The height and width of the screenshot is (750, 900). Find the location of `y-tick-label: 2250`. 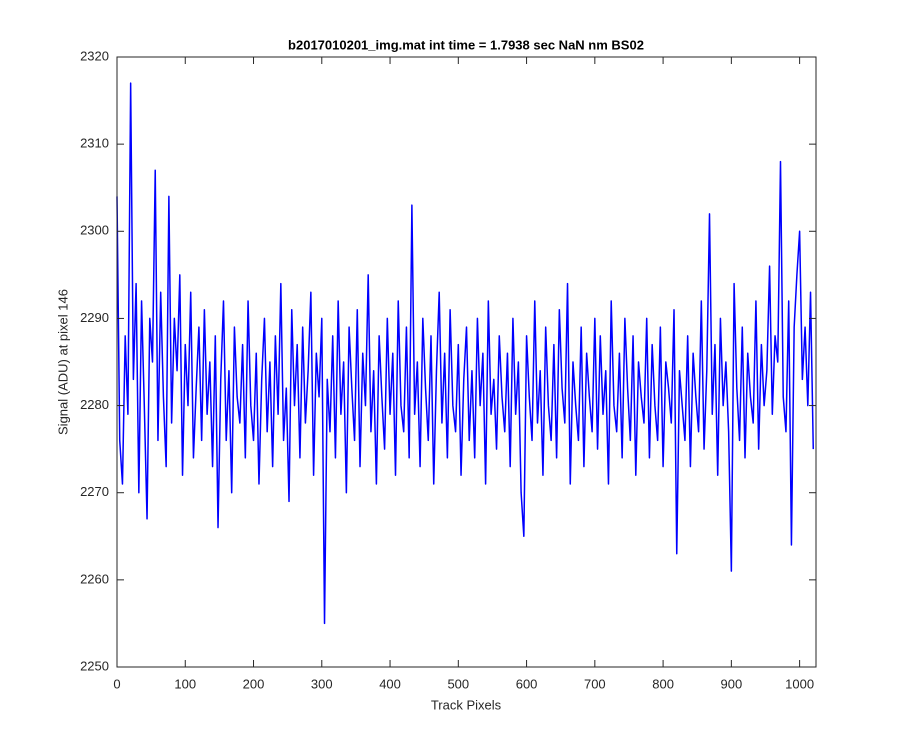

y-tick-label: 2250 is located at coordinates (94, 665).